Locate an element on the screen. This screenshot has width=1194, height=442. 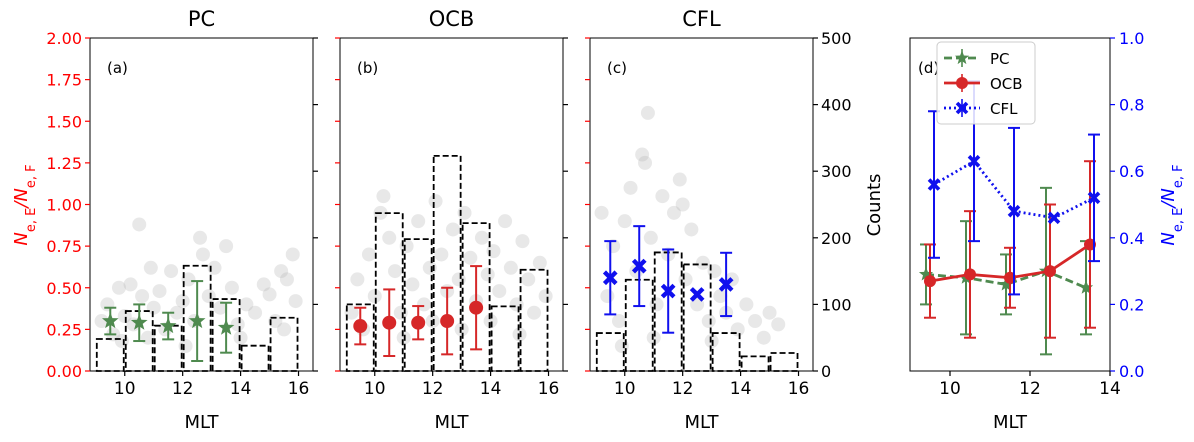
y-tick-label: 1.25 is located at coordinates (64, 163).